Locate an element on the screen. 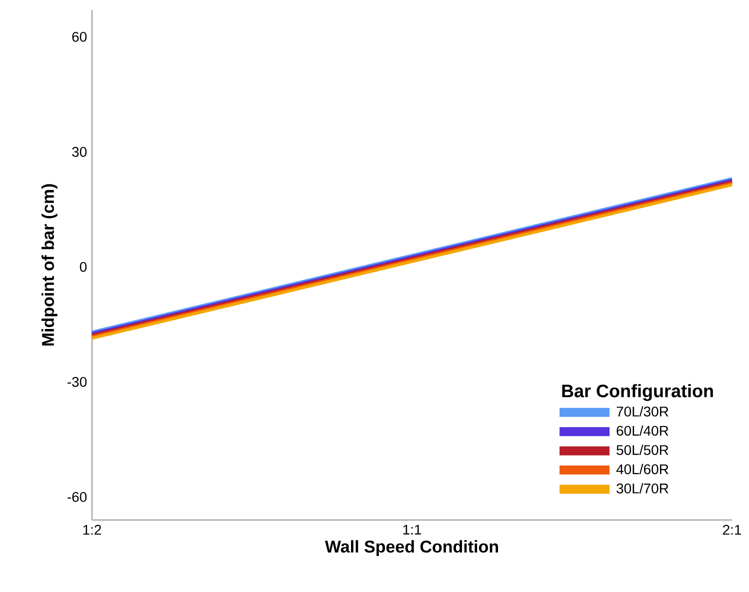 The width and height of the screenshot is (749, 592). legend-label: 70L/30R is located at coordinates (642, 411).